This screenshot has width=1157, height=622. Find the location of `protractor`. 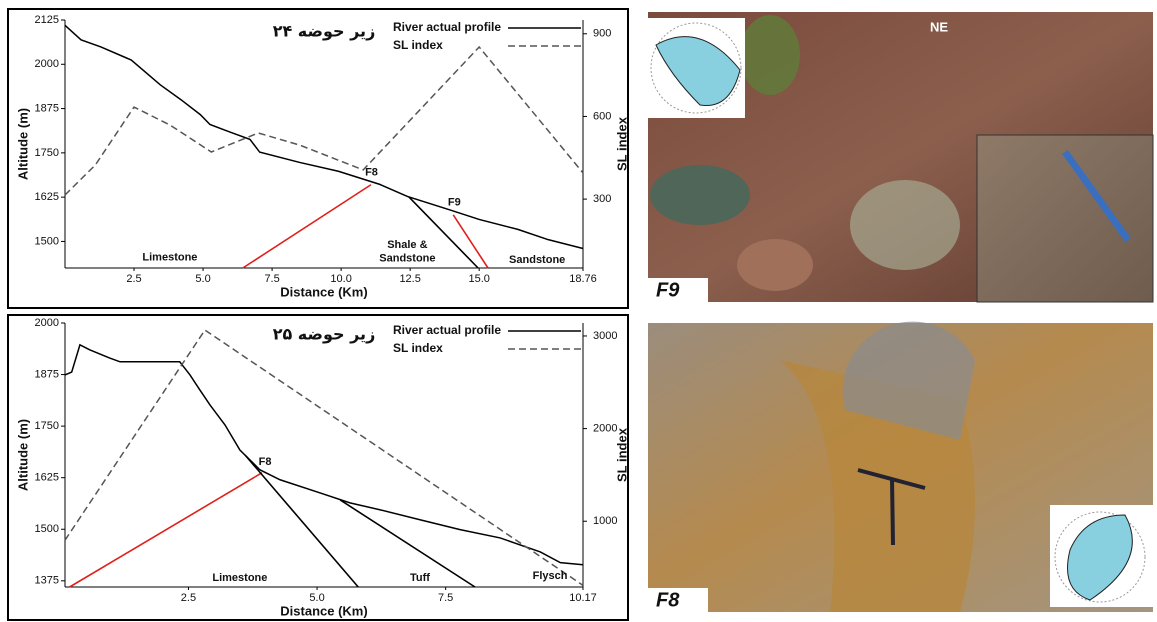

protractor is located at coordinates (908, 380).